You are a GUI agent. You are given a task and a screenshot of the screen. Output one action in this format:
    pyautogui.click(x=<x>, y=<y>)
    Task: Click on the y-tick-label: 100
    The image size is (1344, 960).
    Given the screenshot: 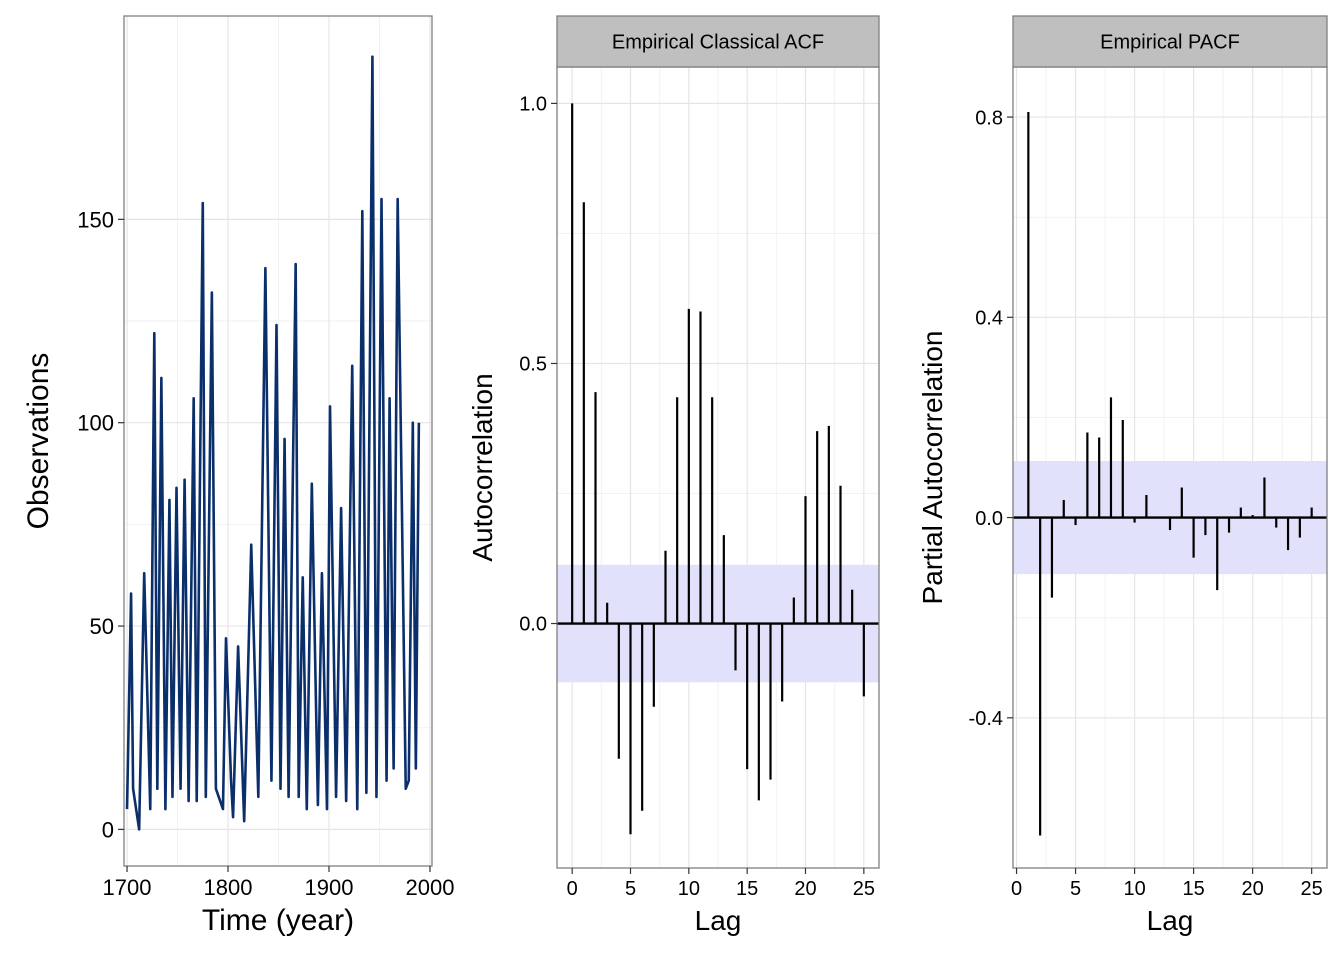 What is the action you would take?
    pyautogui.click(x=95, y=423)
    